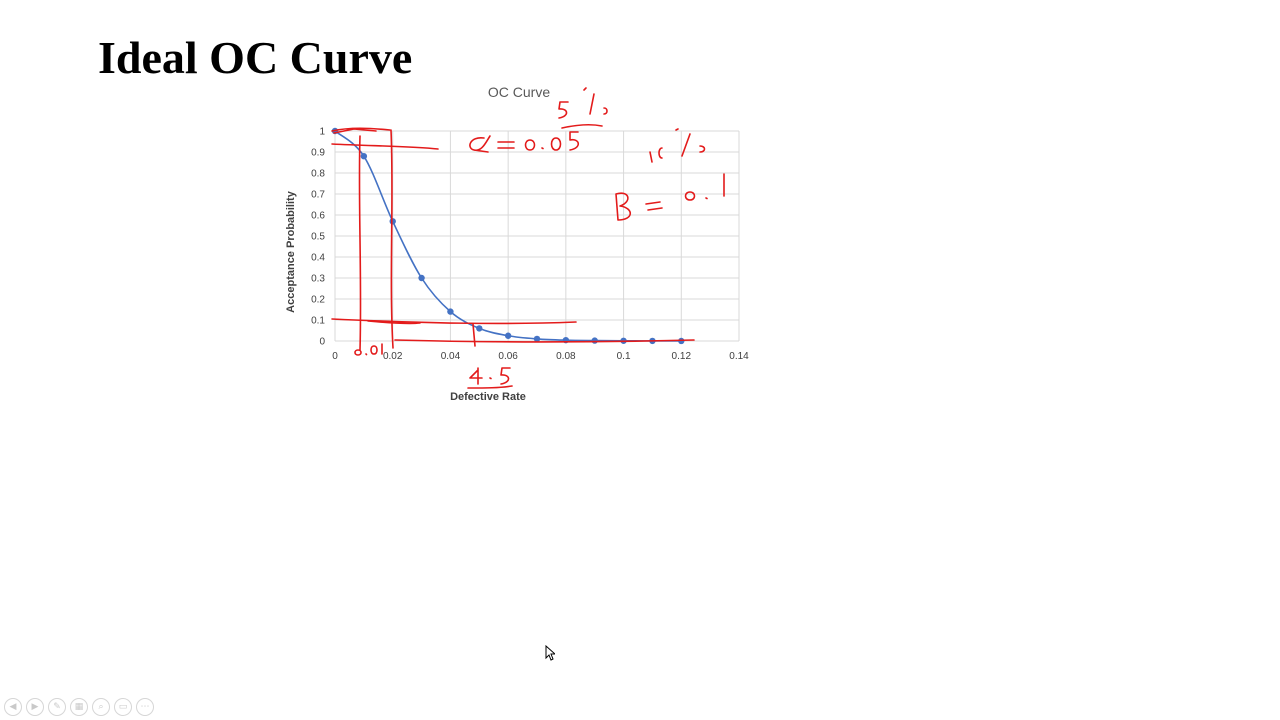  What do you see at coordinates (255, 57) in the screenshot?
I see `slide-title: Ideal OC Curve` at bounding box center [255, 57].